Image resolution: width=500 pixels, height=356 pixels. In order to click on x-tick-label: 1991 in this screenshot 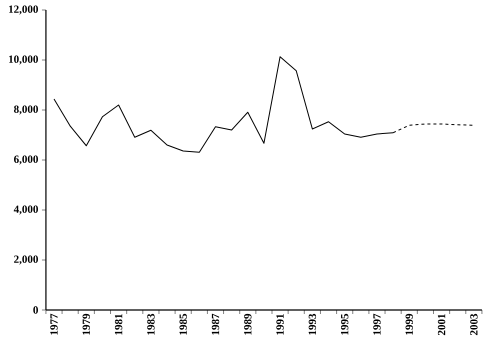, I will do `click(280, 324)`.